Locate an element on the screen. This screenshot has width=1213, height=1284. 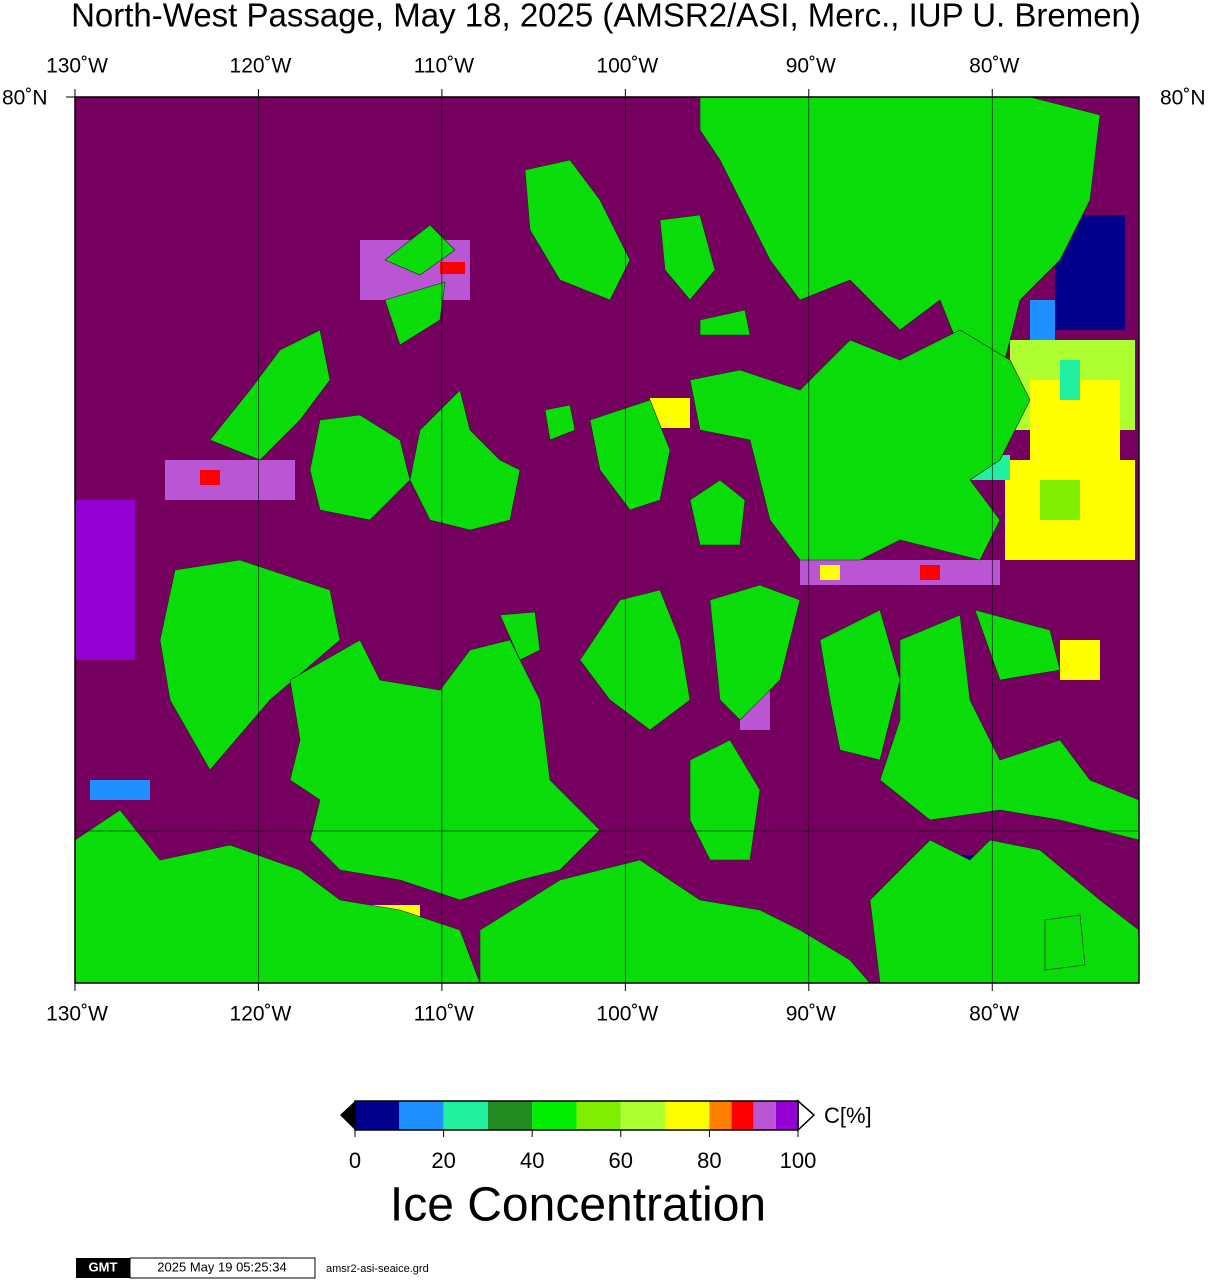
colorbar-title: Ice Concentration is located at coordinates (578, 1205).